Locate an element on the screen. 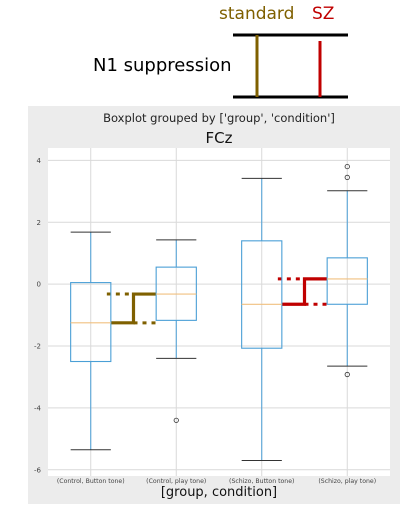 The height and width of the screenshot is (505, 406). y-tick-label: -4 is located at coordinates (38, 408).